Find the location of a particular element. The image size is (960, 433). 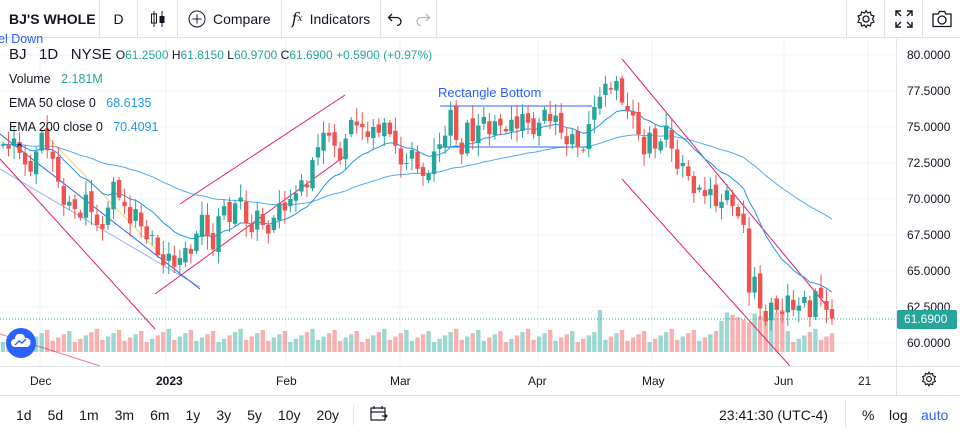

range-button-5d: 5d is located at coordinates (55, 414).